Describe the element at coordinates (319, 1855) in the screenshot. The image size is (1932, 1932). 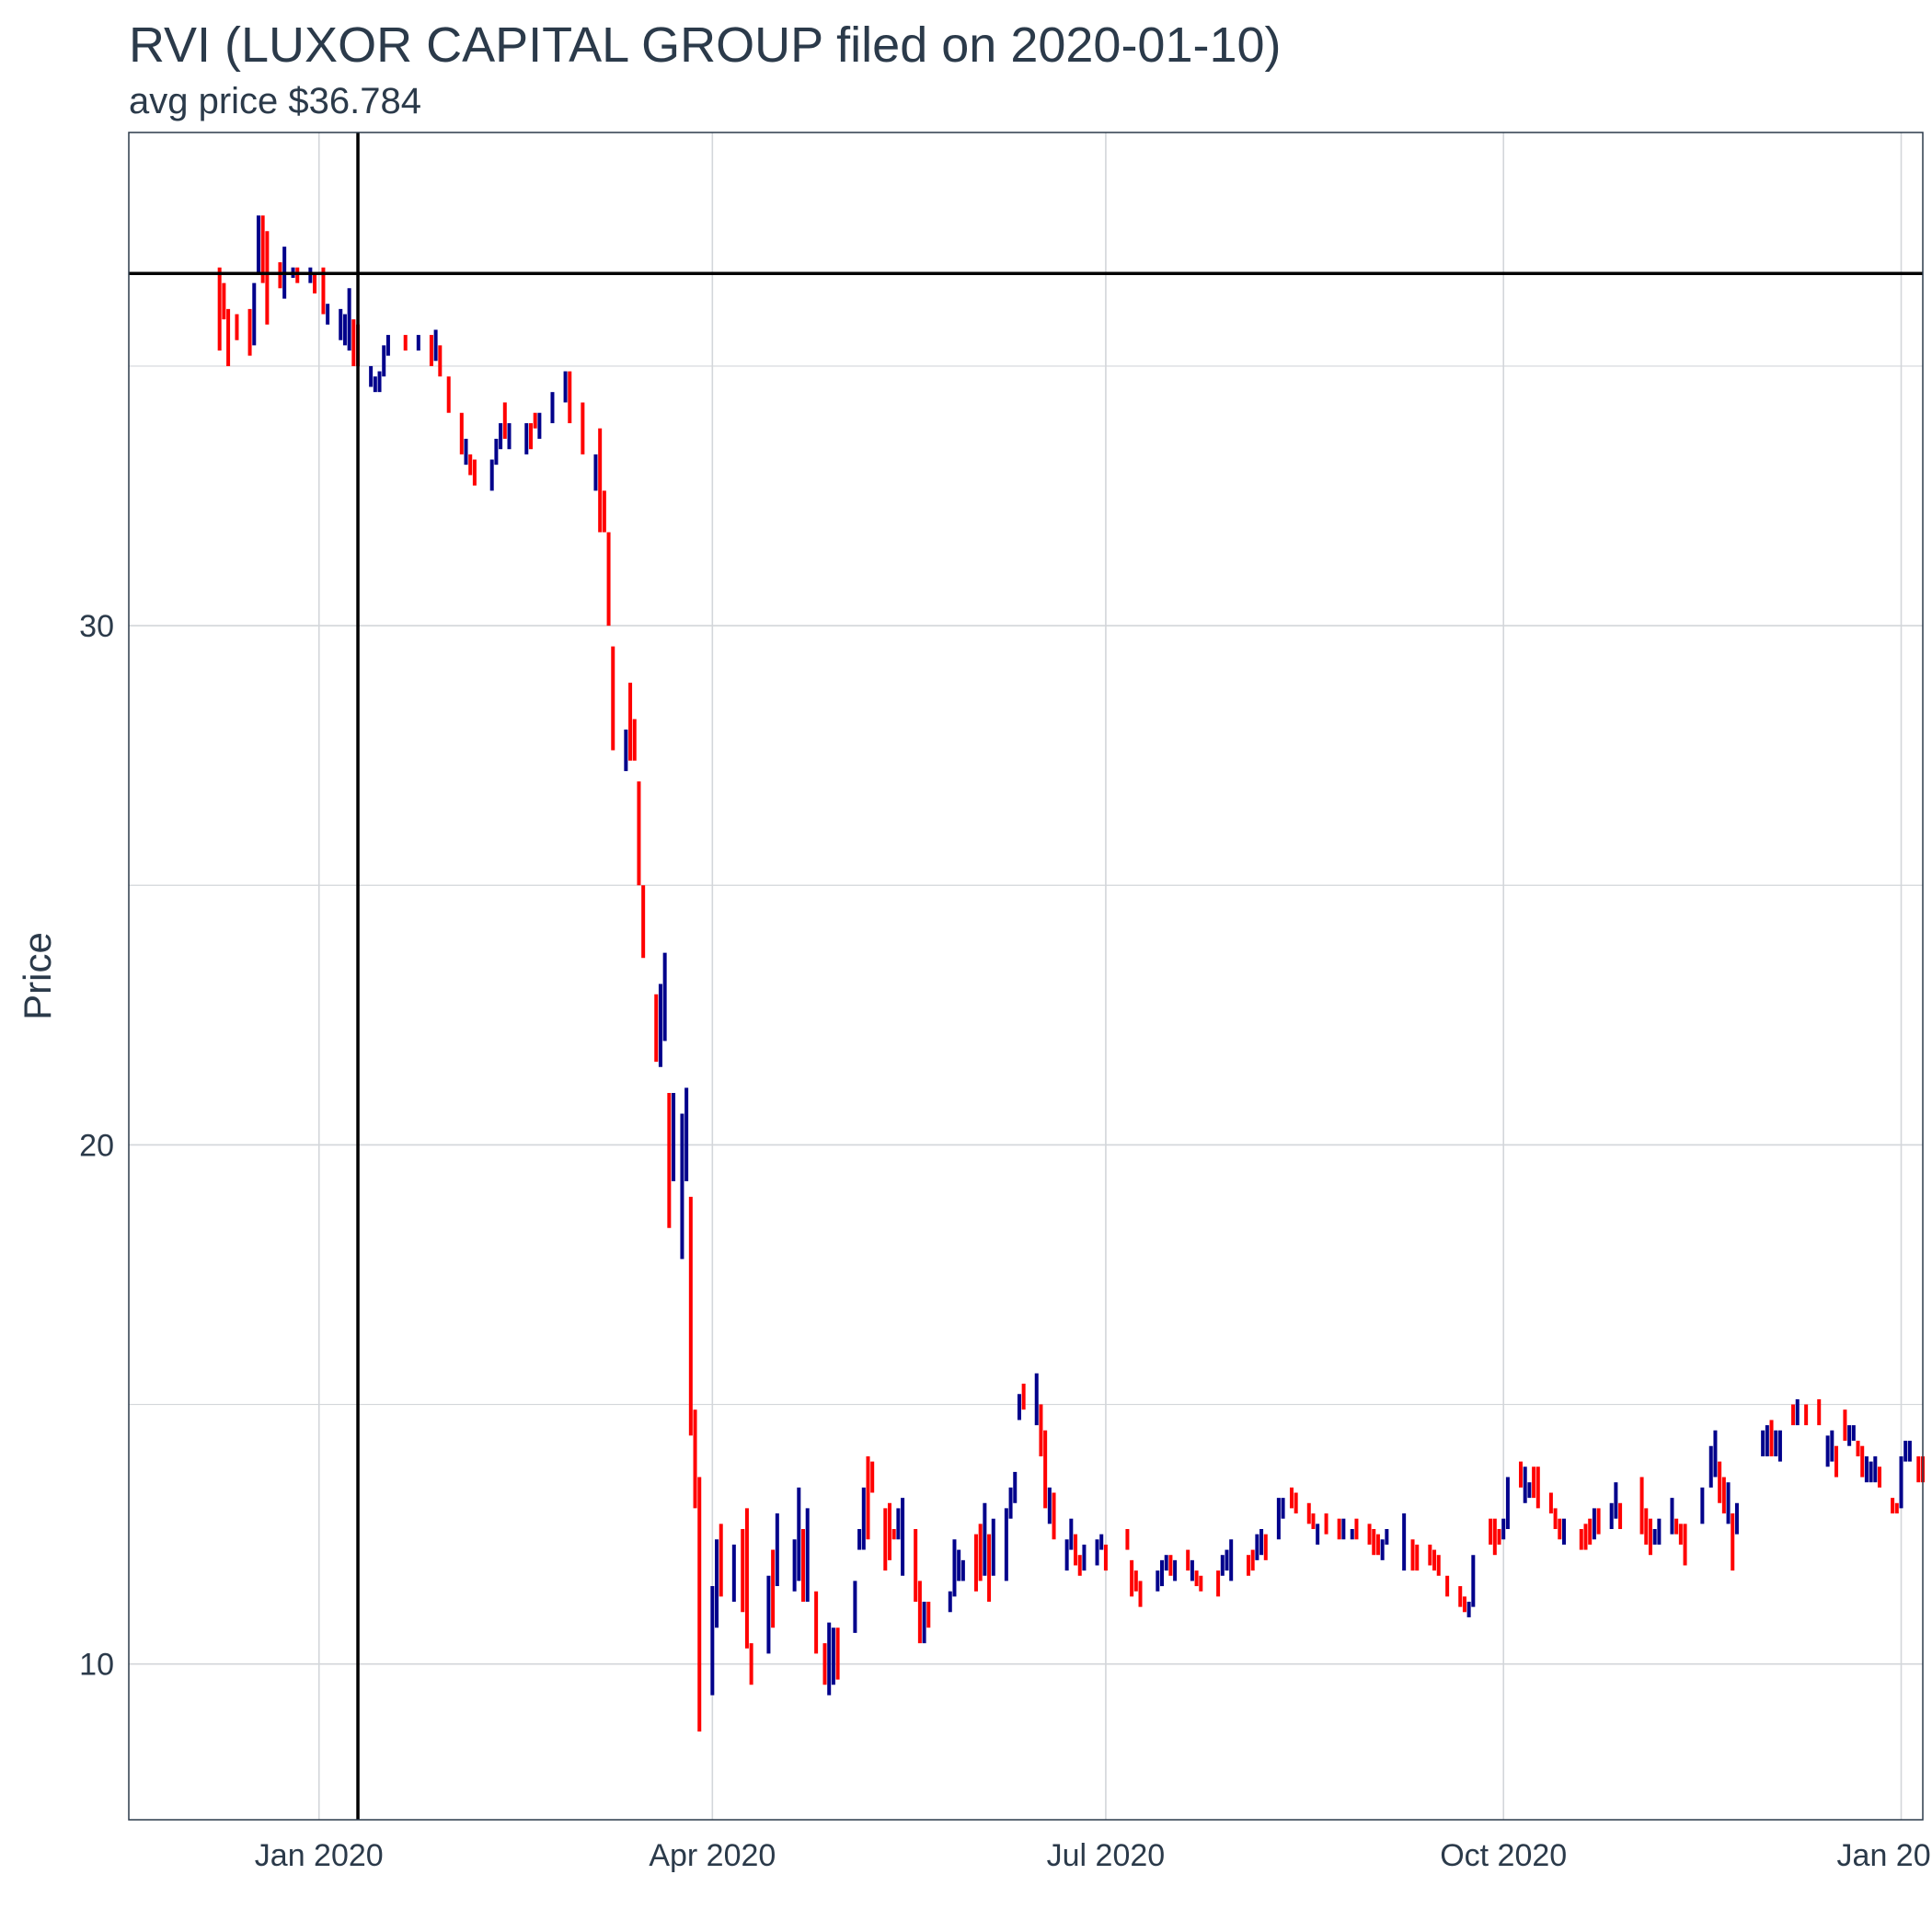
I see `x-tick-label: Jan 2020` at that location.